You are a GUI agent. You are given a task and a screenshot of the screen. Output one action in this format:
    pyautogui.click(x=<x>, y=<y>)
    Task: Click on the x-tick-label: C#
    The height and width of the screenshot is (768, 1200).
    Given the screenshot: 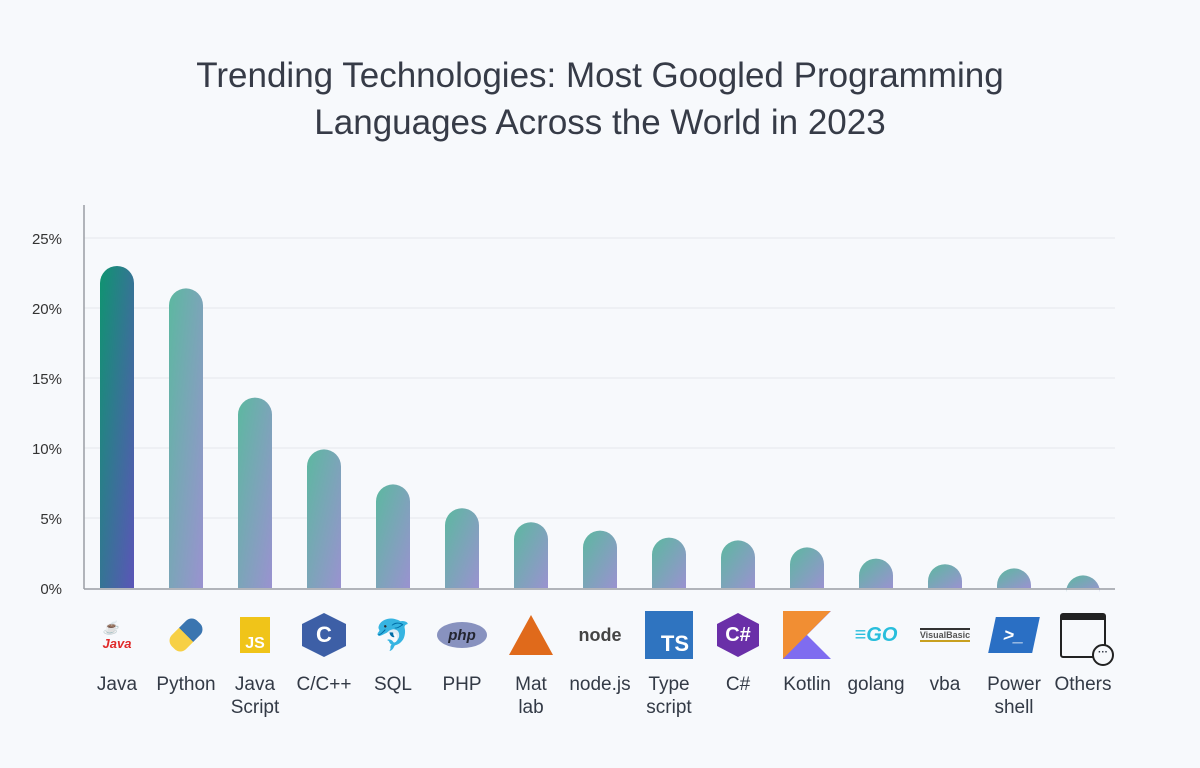 What is the action you would take?
    pyautogui.click(x=738, y=684)
    